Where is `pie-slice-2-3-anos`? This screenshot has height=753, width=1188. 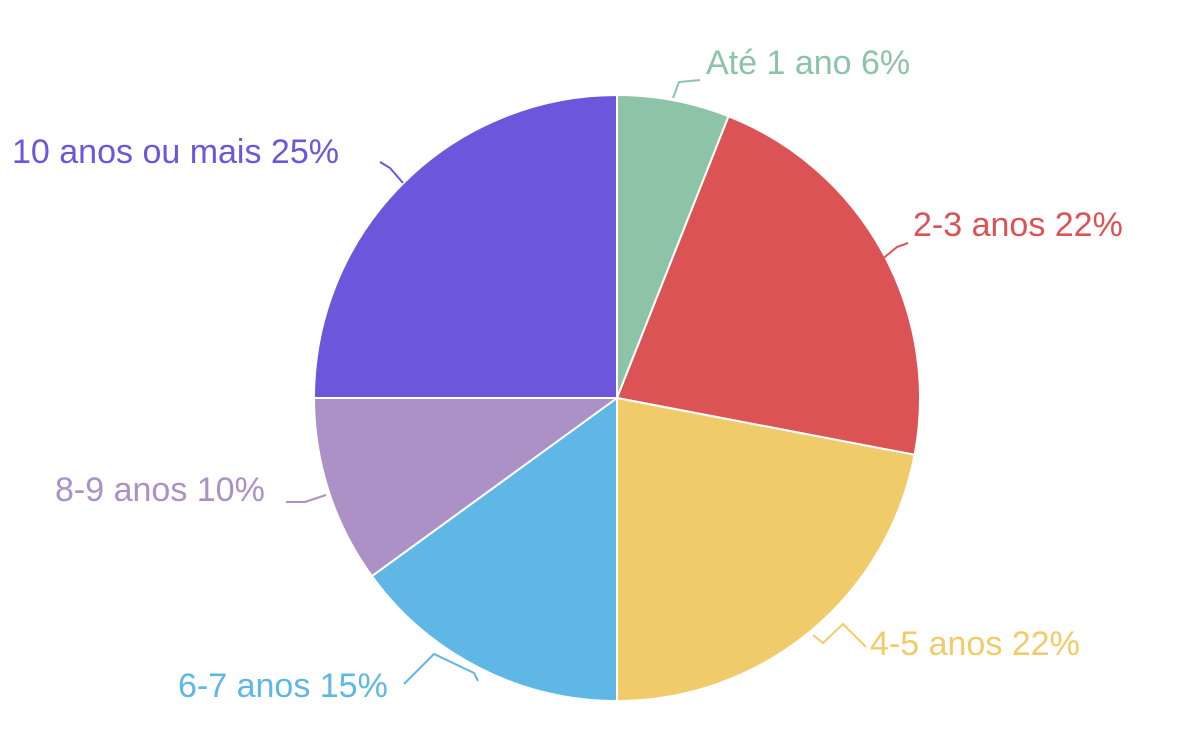
pie-slice-2-3-anos is located at coordinates (768, 285).